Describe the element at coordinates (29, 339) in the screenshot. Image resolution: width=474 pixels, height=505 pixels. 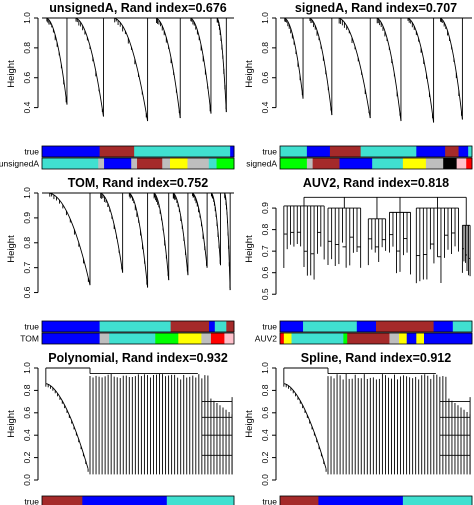
I see `color-bar-label: TOM` at that location.